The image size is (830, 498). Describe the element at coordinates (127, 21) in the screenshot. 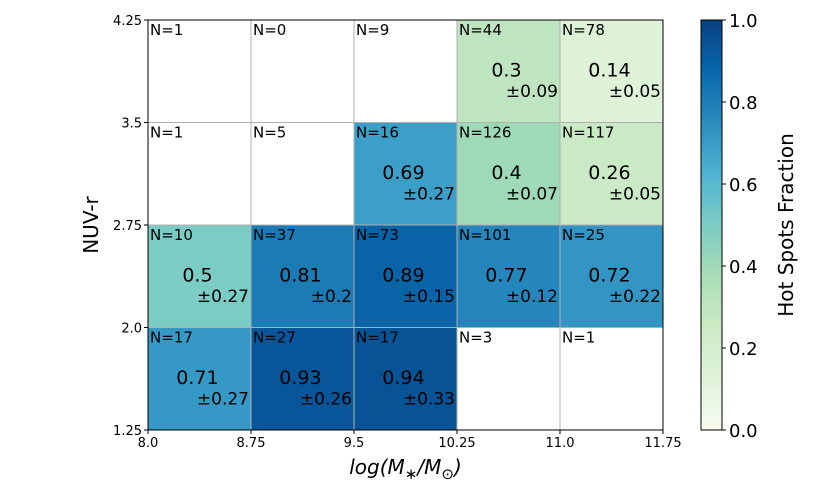

I see `y-tick-label: 4.25` at that location.